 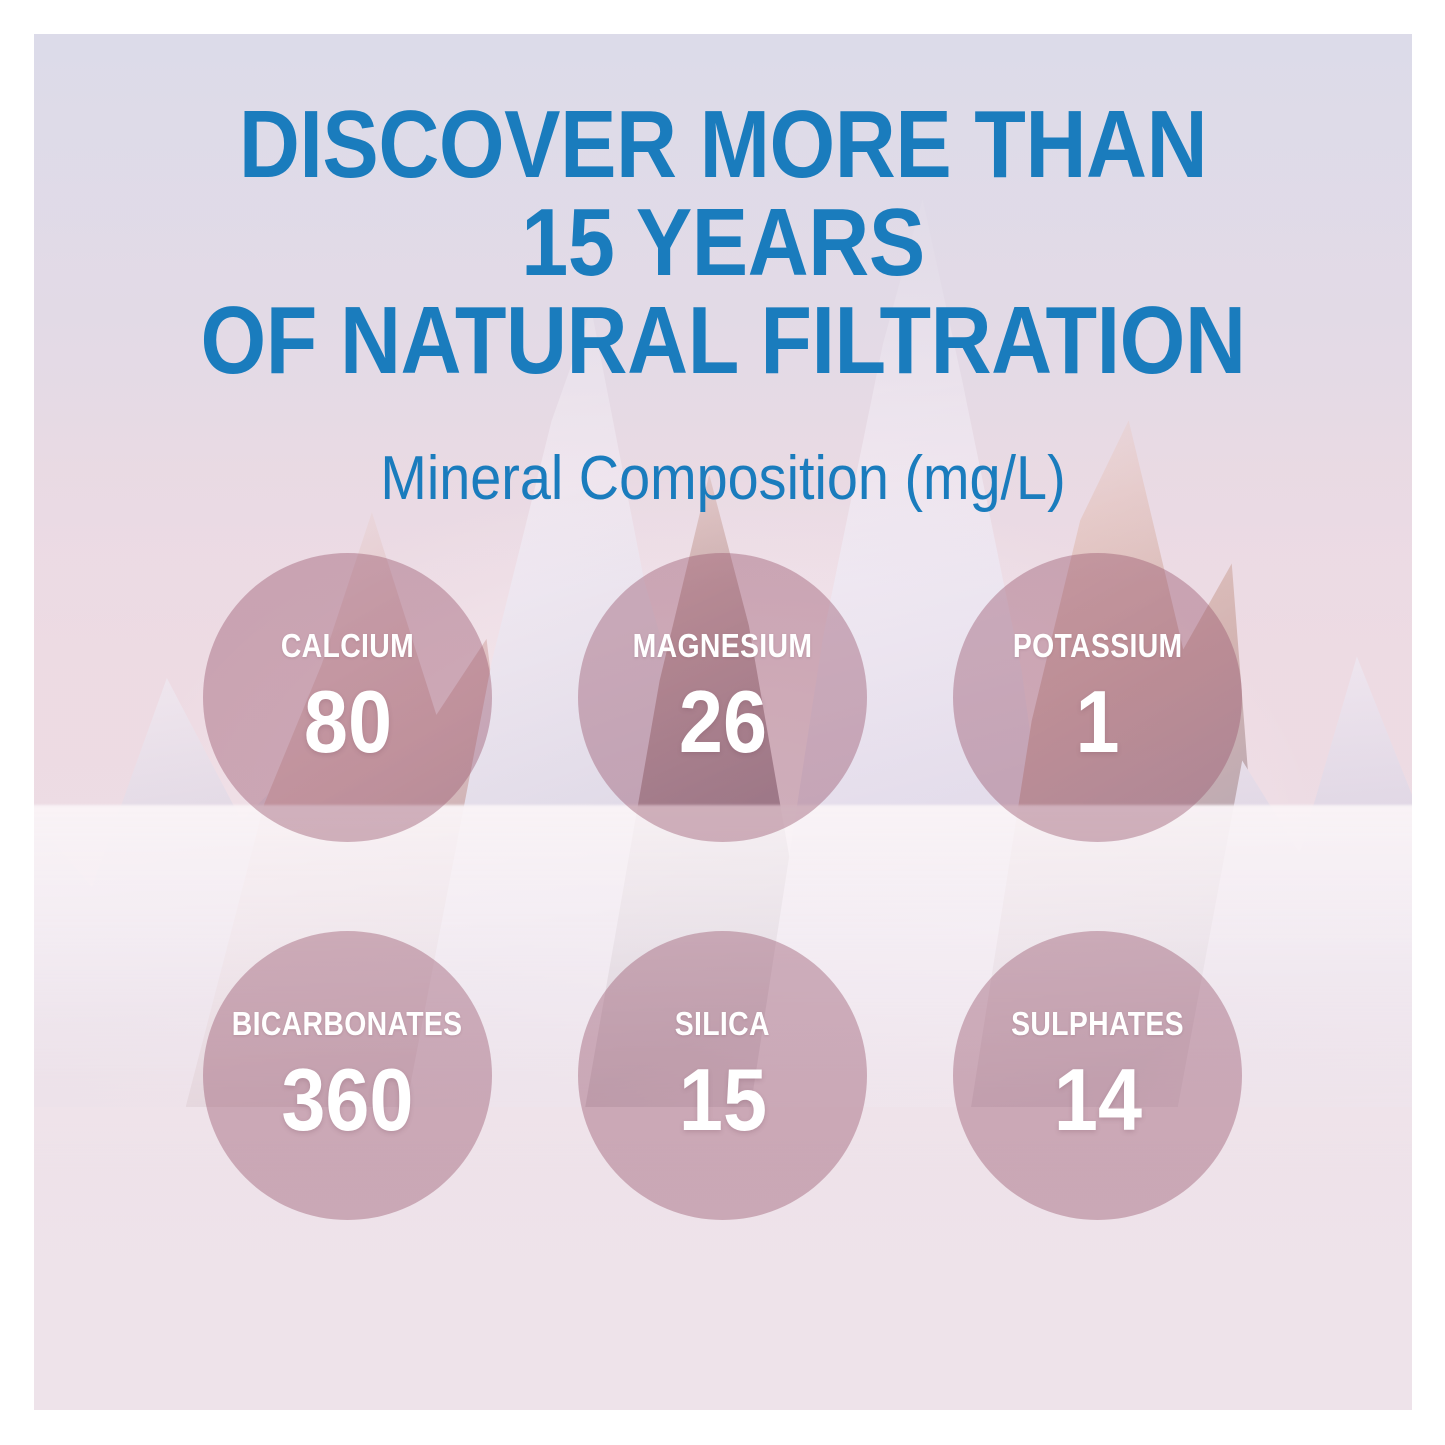 I want to click on mineral-label: CALCIUM, so click(x=347, y=645).